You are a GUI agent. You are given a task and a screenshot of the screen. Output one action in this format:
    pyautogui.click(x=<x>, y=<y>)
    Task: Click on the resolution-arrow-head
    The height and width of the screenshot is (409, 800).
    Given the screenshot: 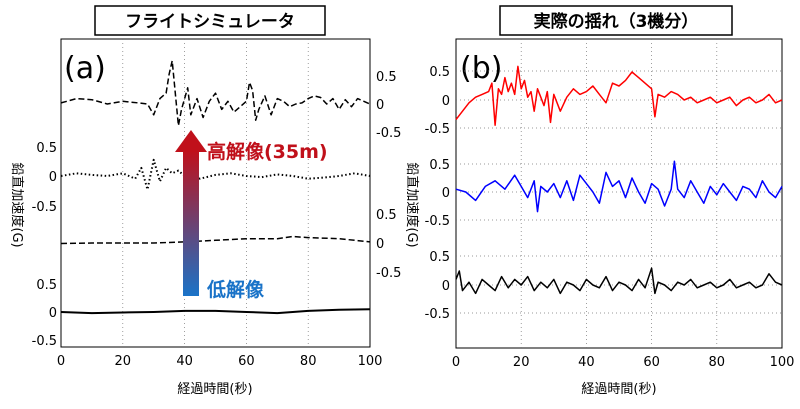 What is the action you would take?
    pyautogui.click(x=191, y=141)
    